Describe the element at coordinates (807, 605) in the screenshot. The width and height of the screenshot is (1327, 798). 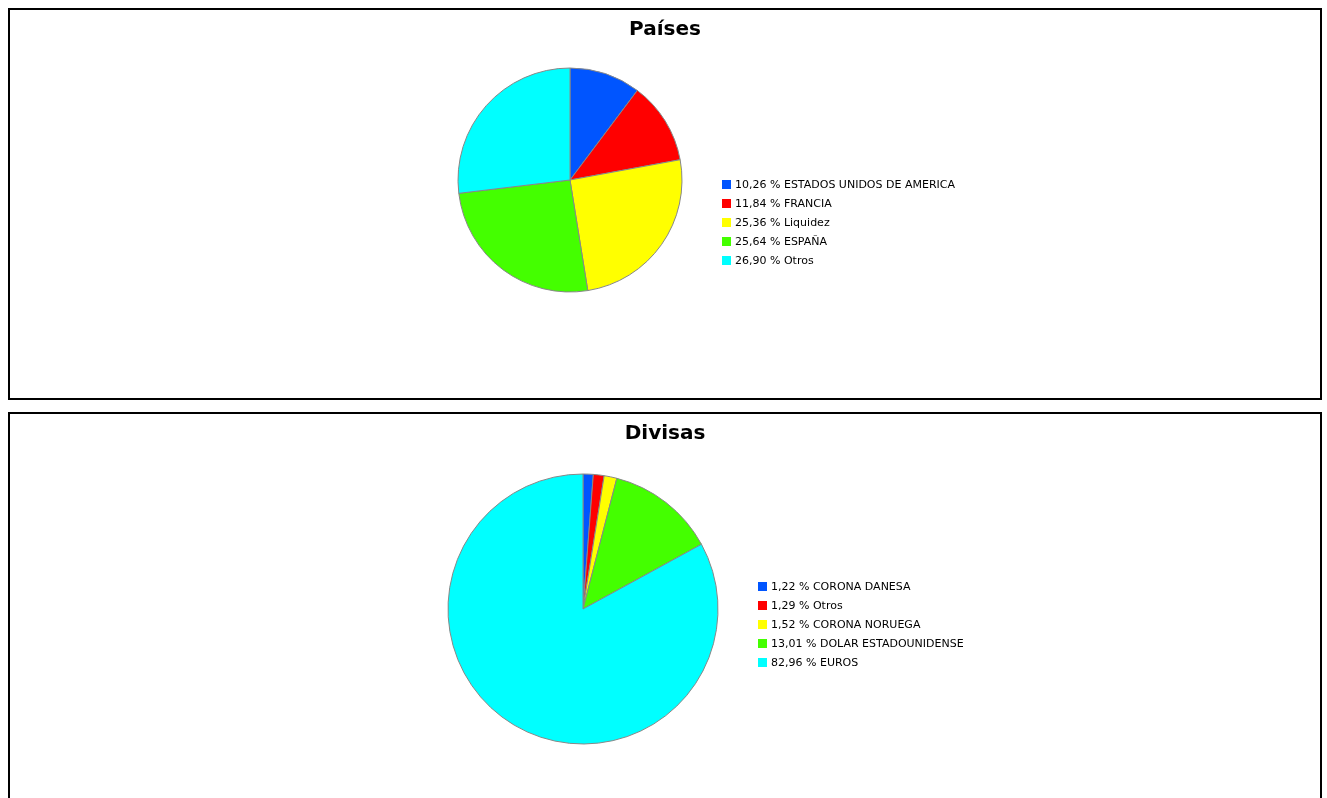
I see `legend-label: 1,29 % Otros` at that location.